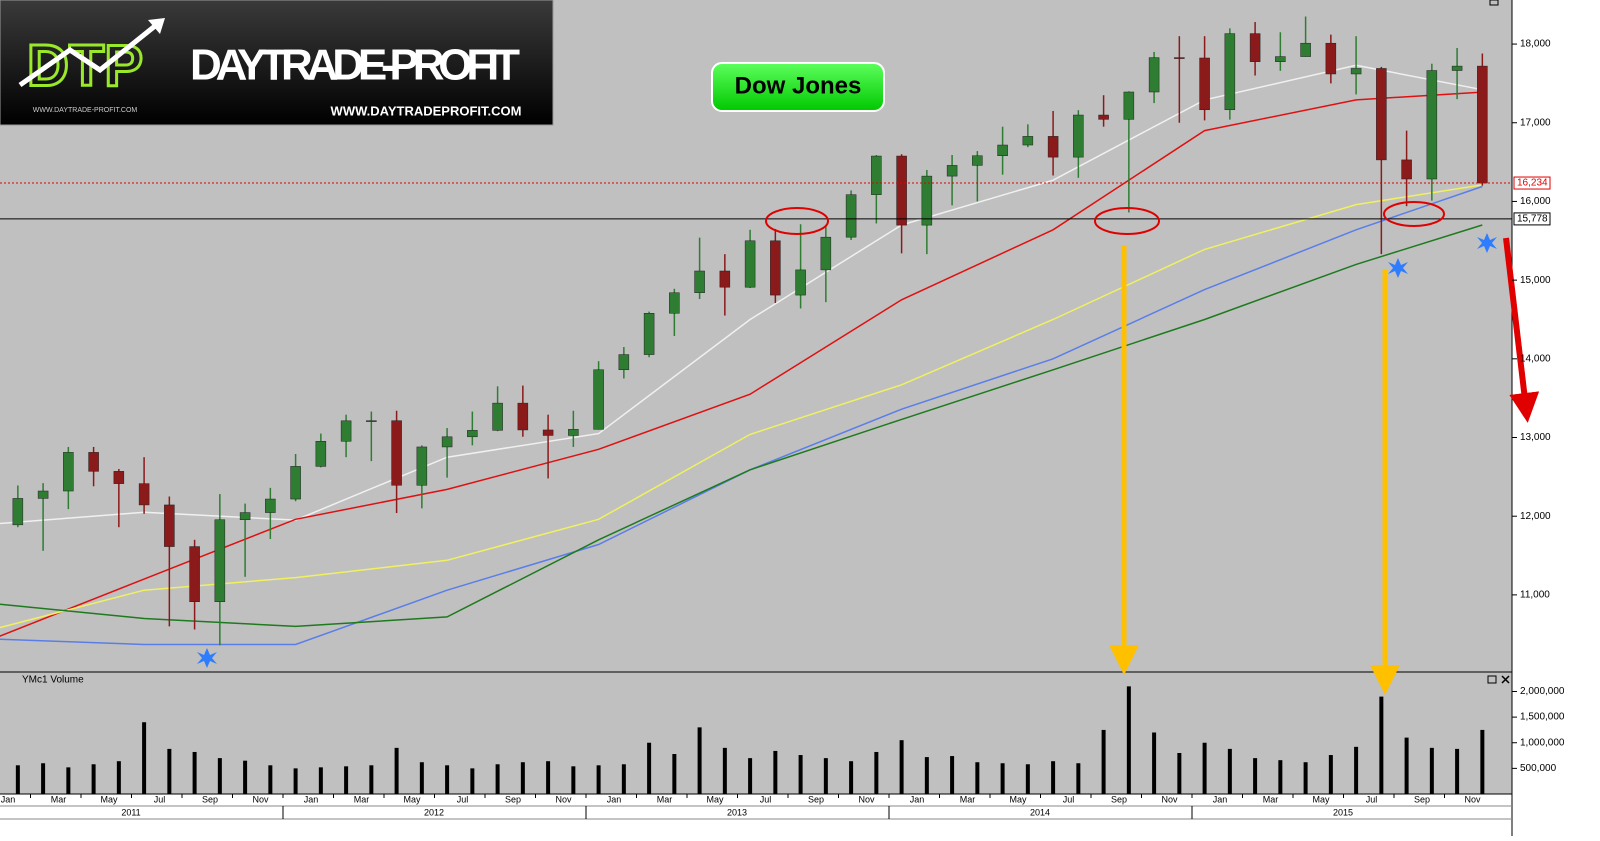 The image size is (1600, 841). Describe the element at coordinates (1040, 812) in the screenshot. I see `year-label: 2014` at that location.